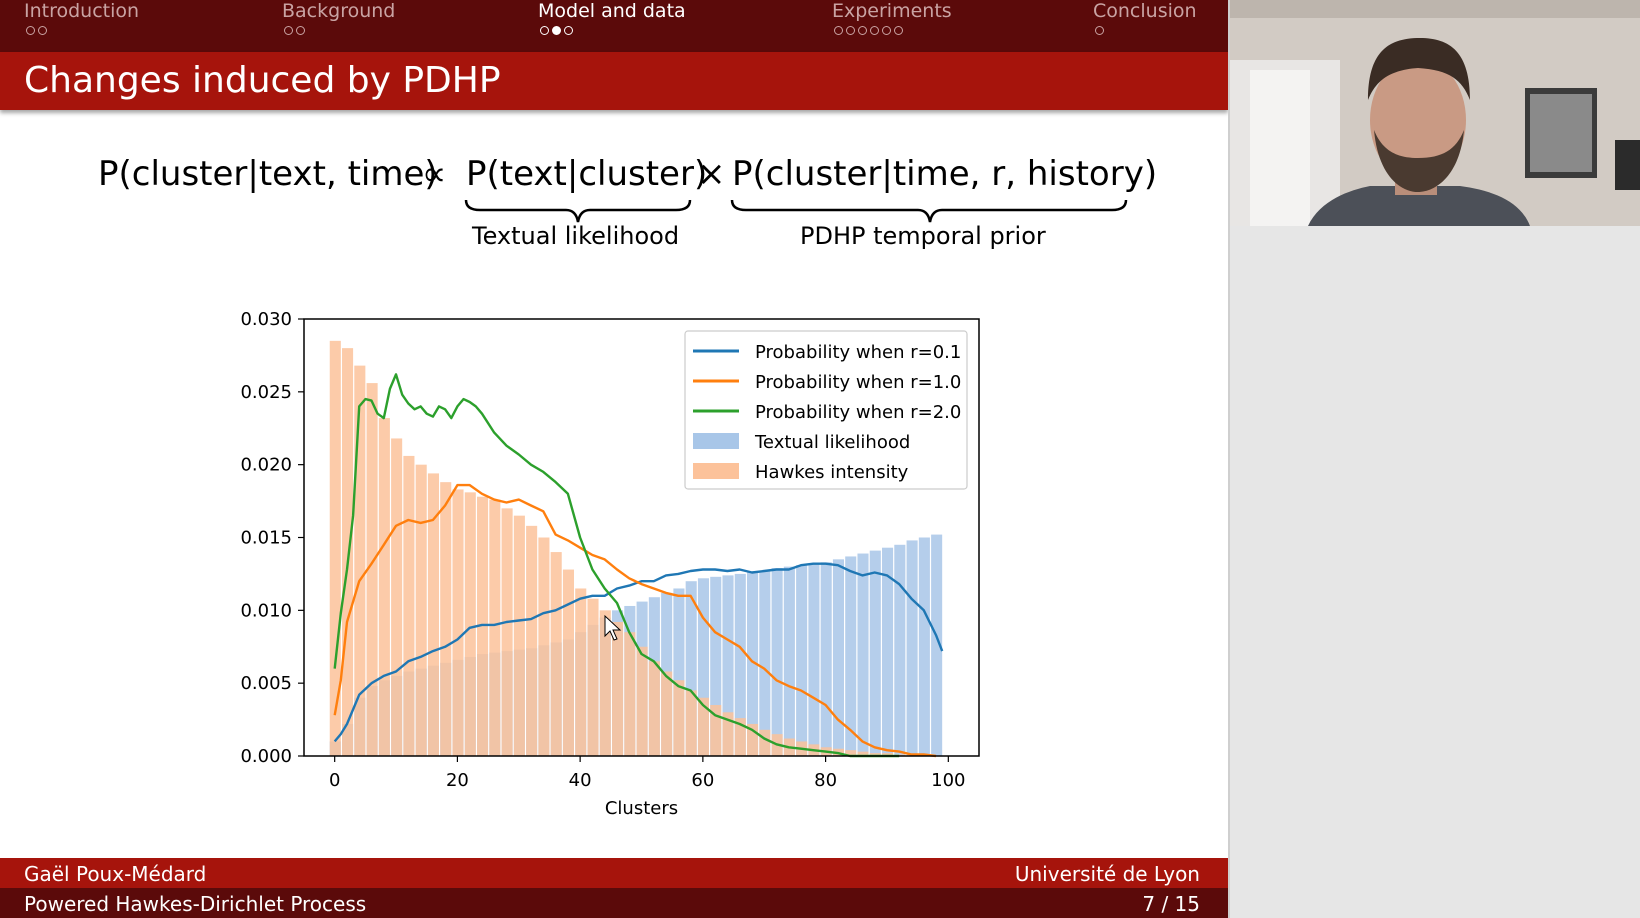  Describe the element at coordinates (614, 873) in the screenshot. I see `footer-top: Gaël Poux-Médard Université de Lyon` at that location.